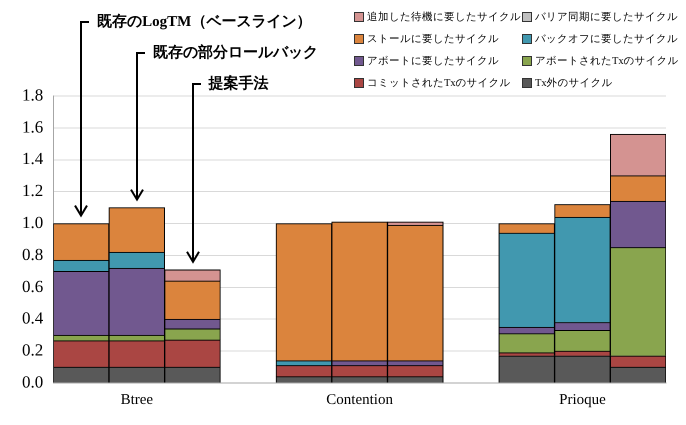 Image resolution: width=686 pixels, height=425 pixels. I want to click on legend-label: アボートされたTxのサイクル, so click(607, 61).